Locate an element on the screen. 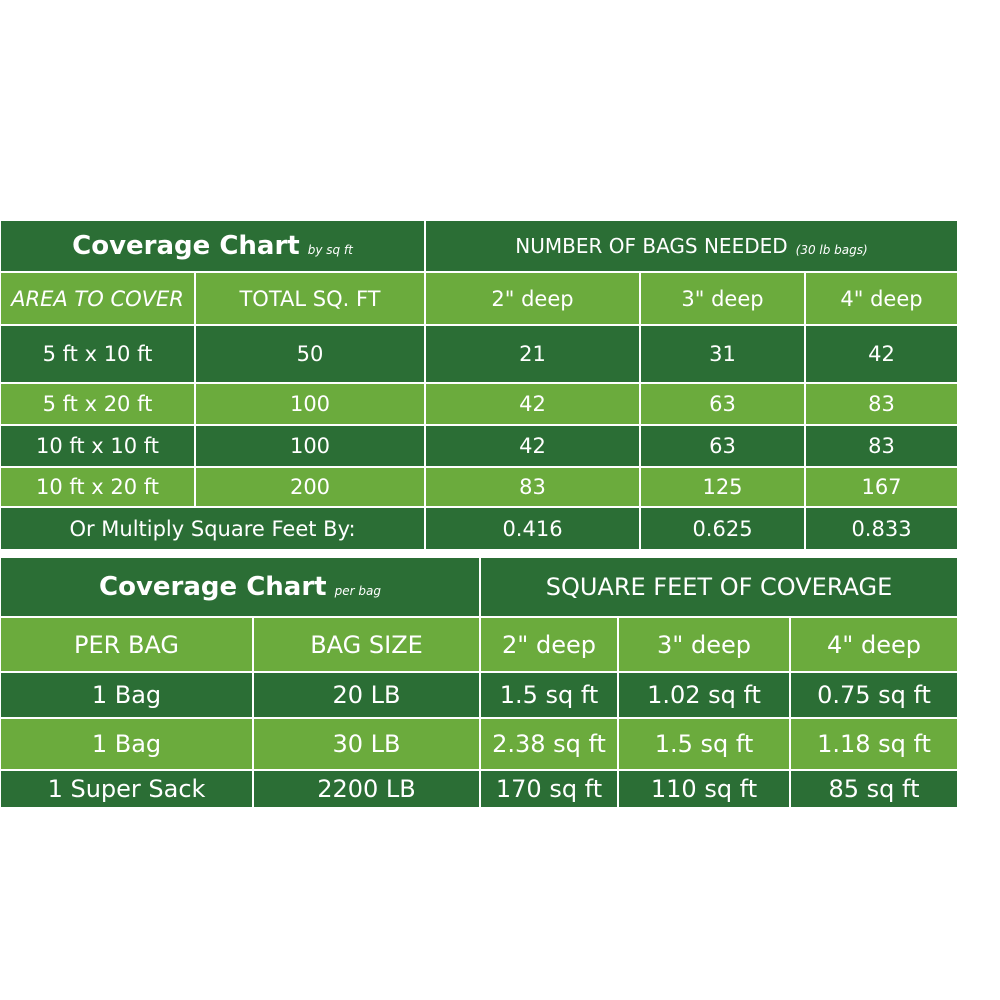 The image size is (1000, 1000). cell-text: SQUARE FEET OF COVERAGE is located at coordinates (719, 587).